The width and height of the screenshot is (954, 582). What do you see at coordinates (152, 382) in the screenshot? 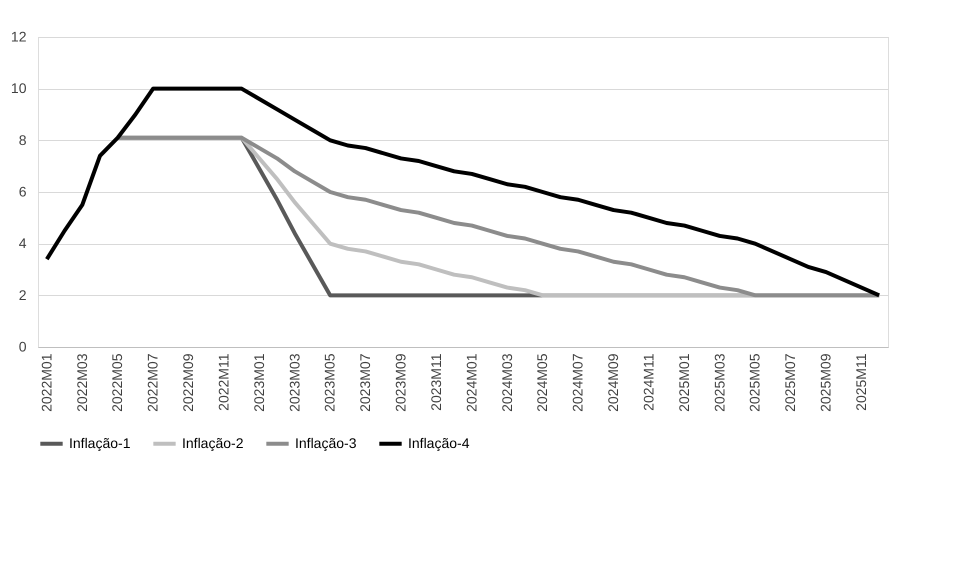
I see `x-tick-label: 2022M07` at bounding box center [152, 382].